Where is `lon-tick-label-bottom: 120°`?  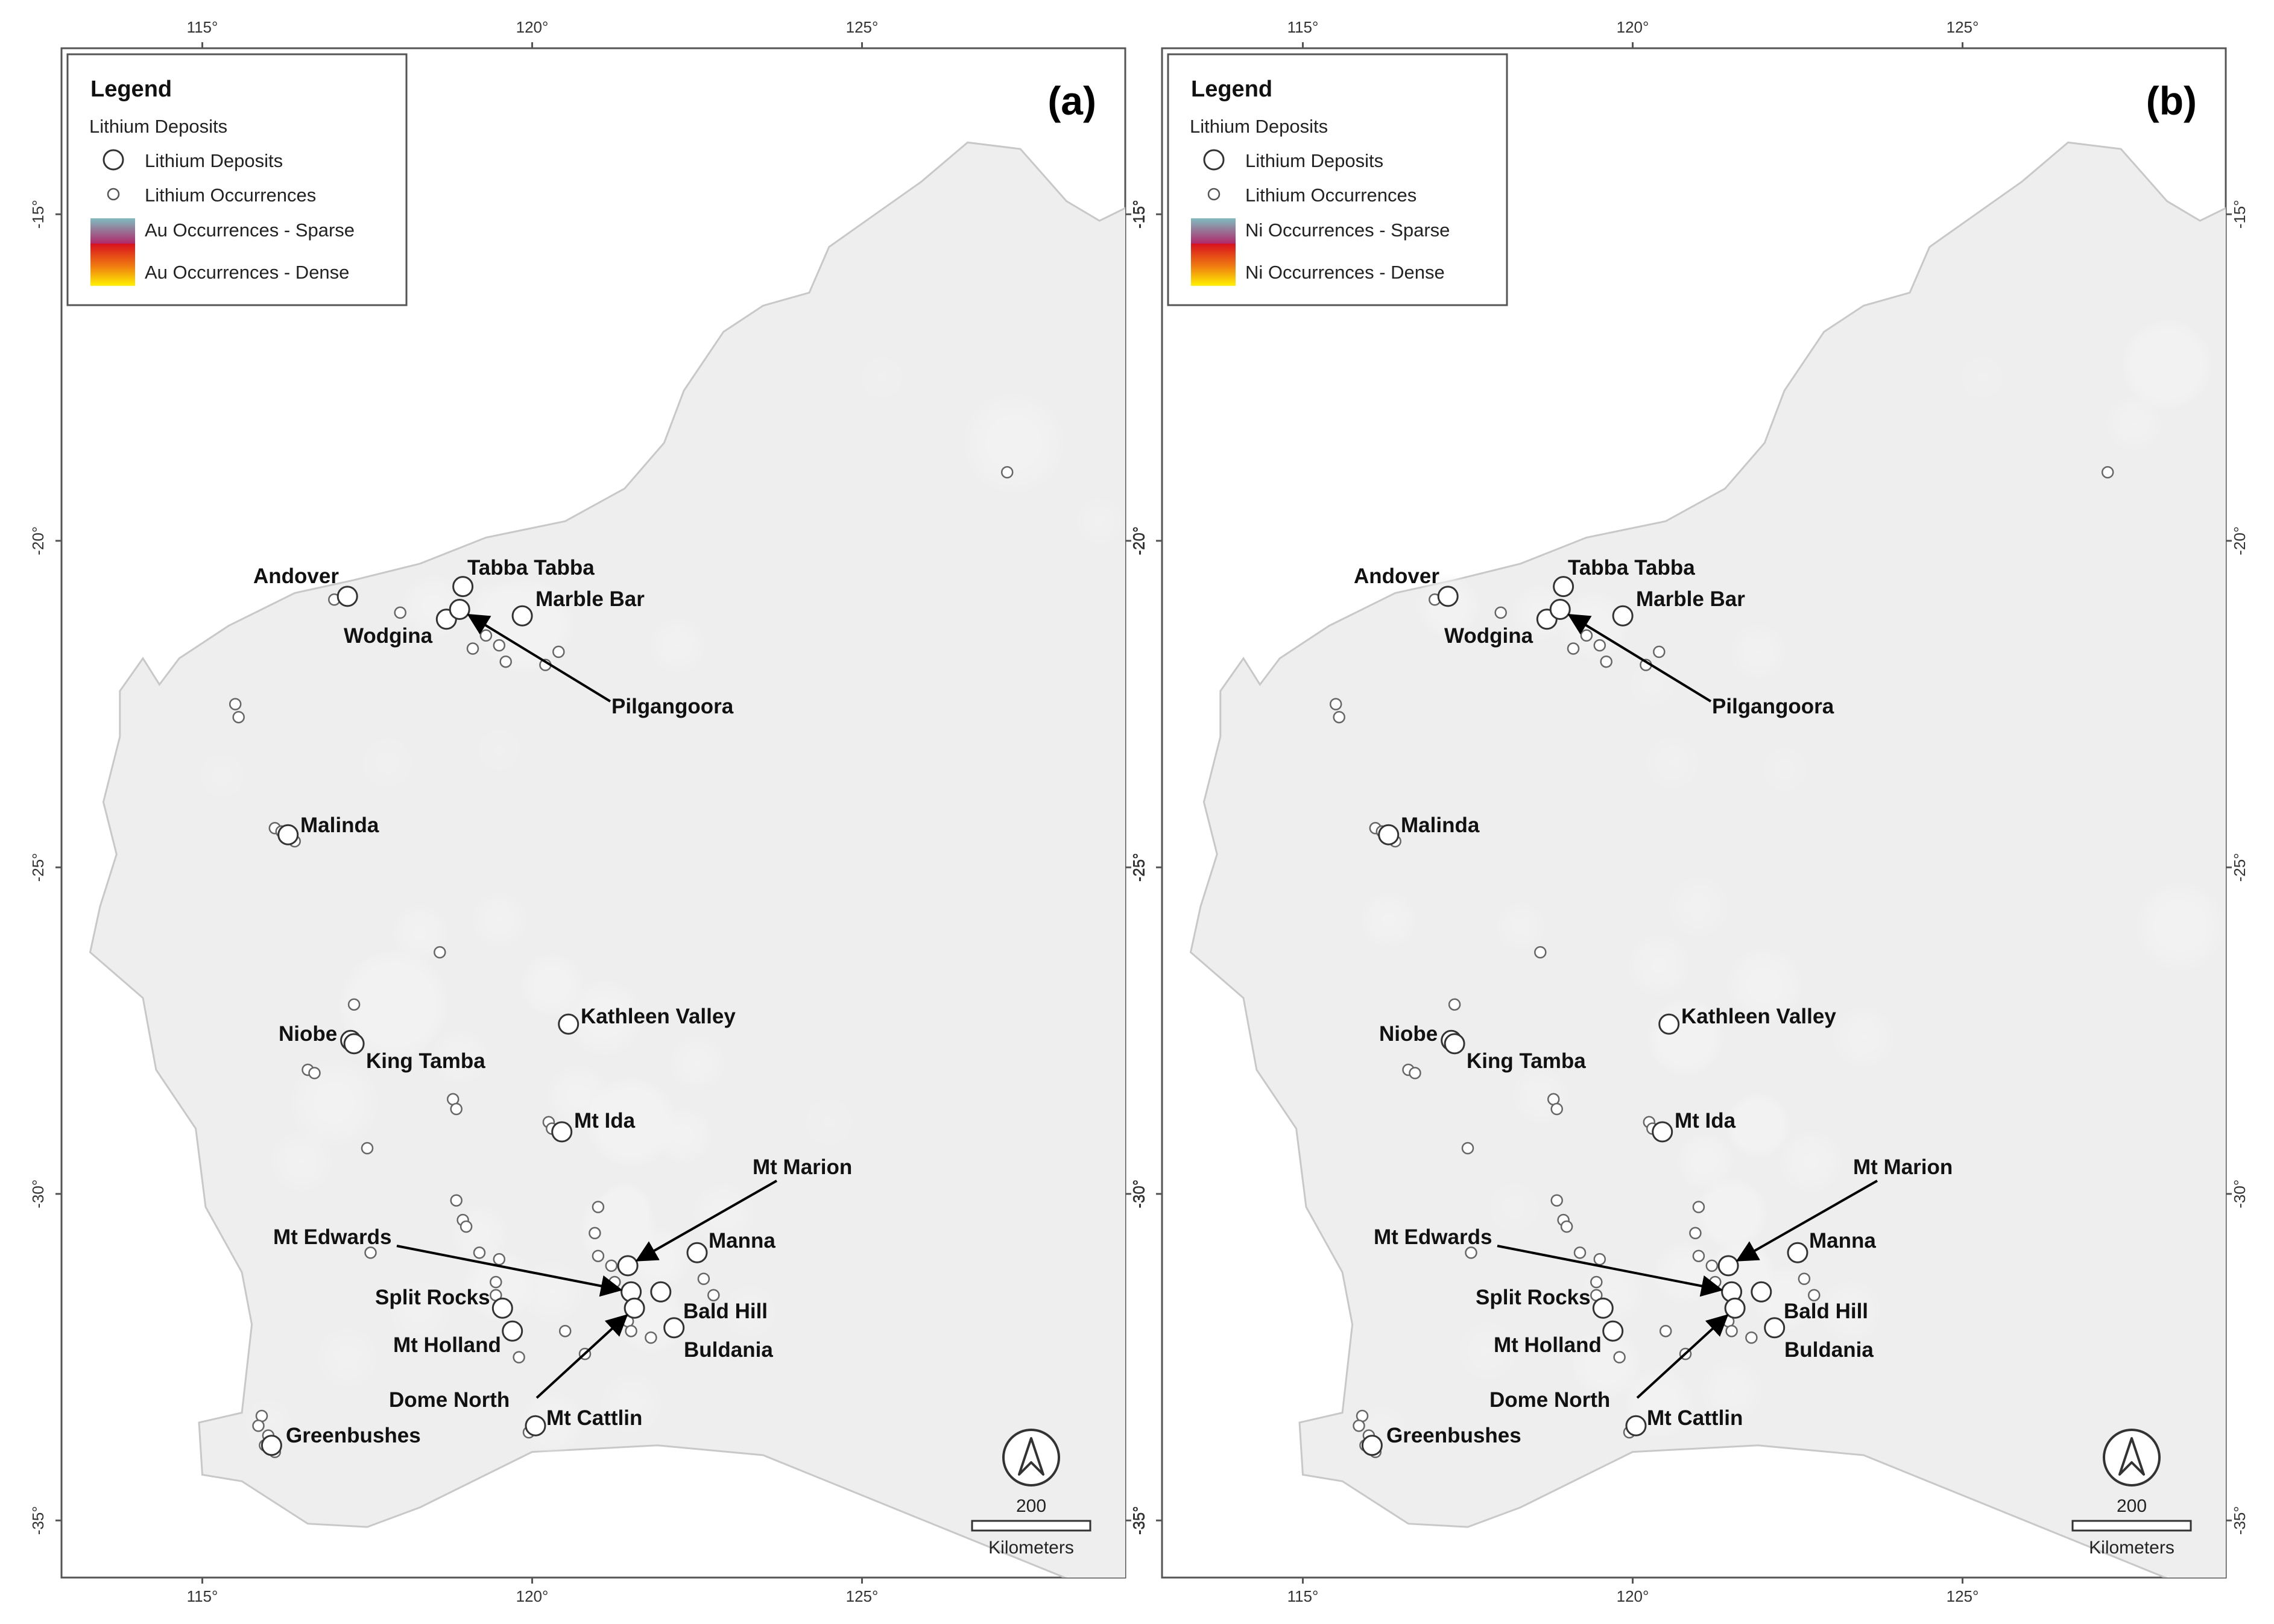 lon-tick-label-bottom: 120° is located at coordinates (1633, 1596).